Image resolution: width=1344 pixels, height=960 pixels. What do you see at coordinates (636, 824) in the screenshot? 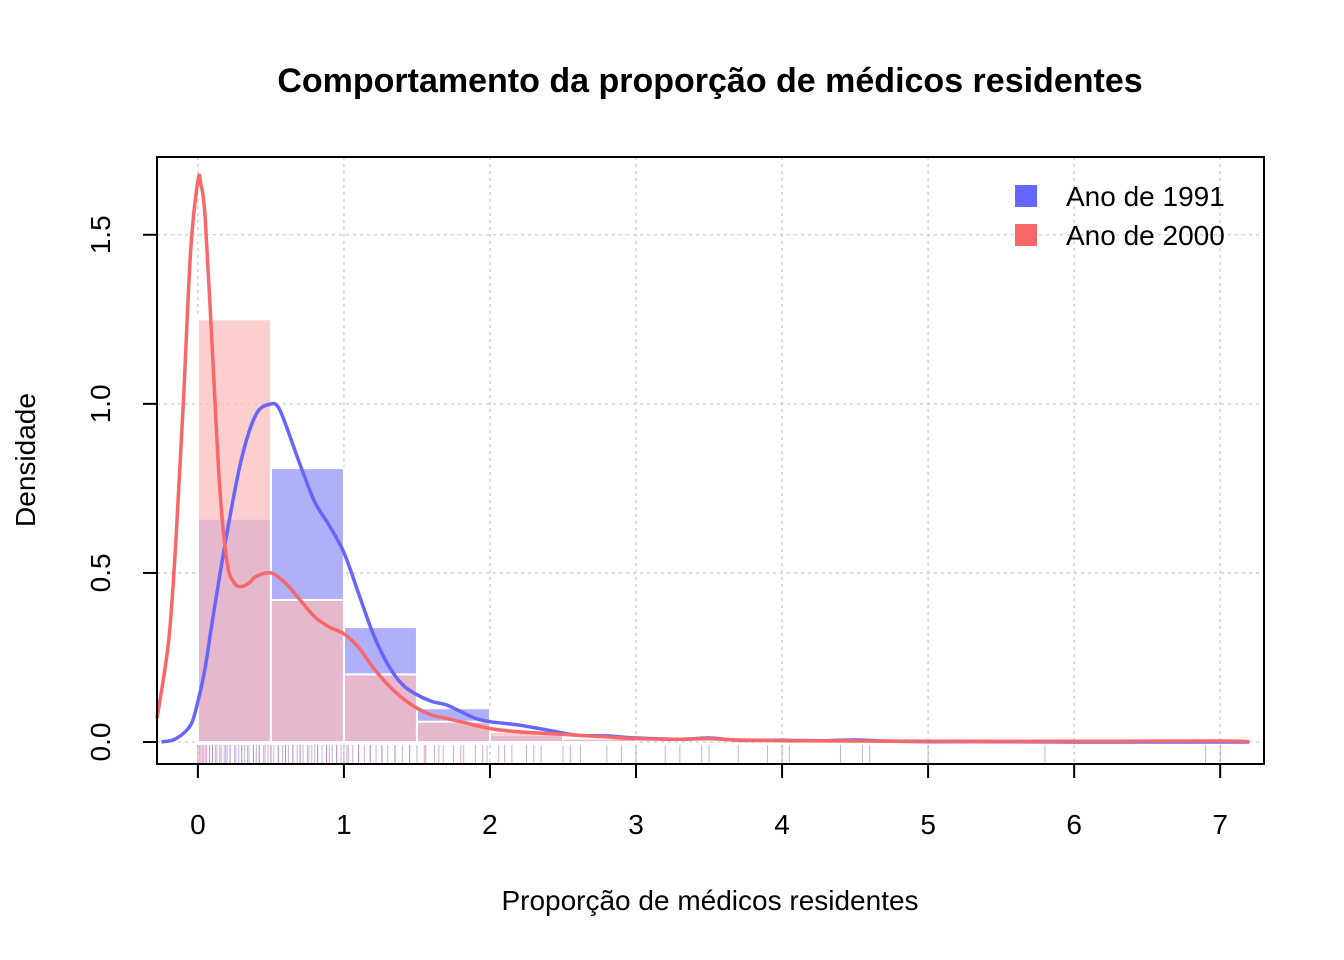
I see `x-tick-label-3: 3` at bounding box center [636, 824].